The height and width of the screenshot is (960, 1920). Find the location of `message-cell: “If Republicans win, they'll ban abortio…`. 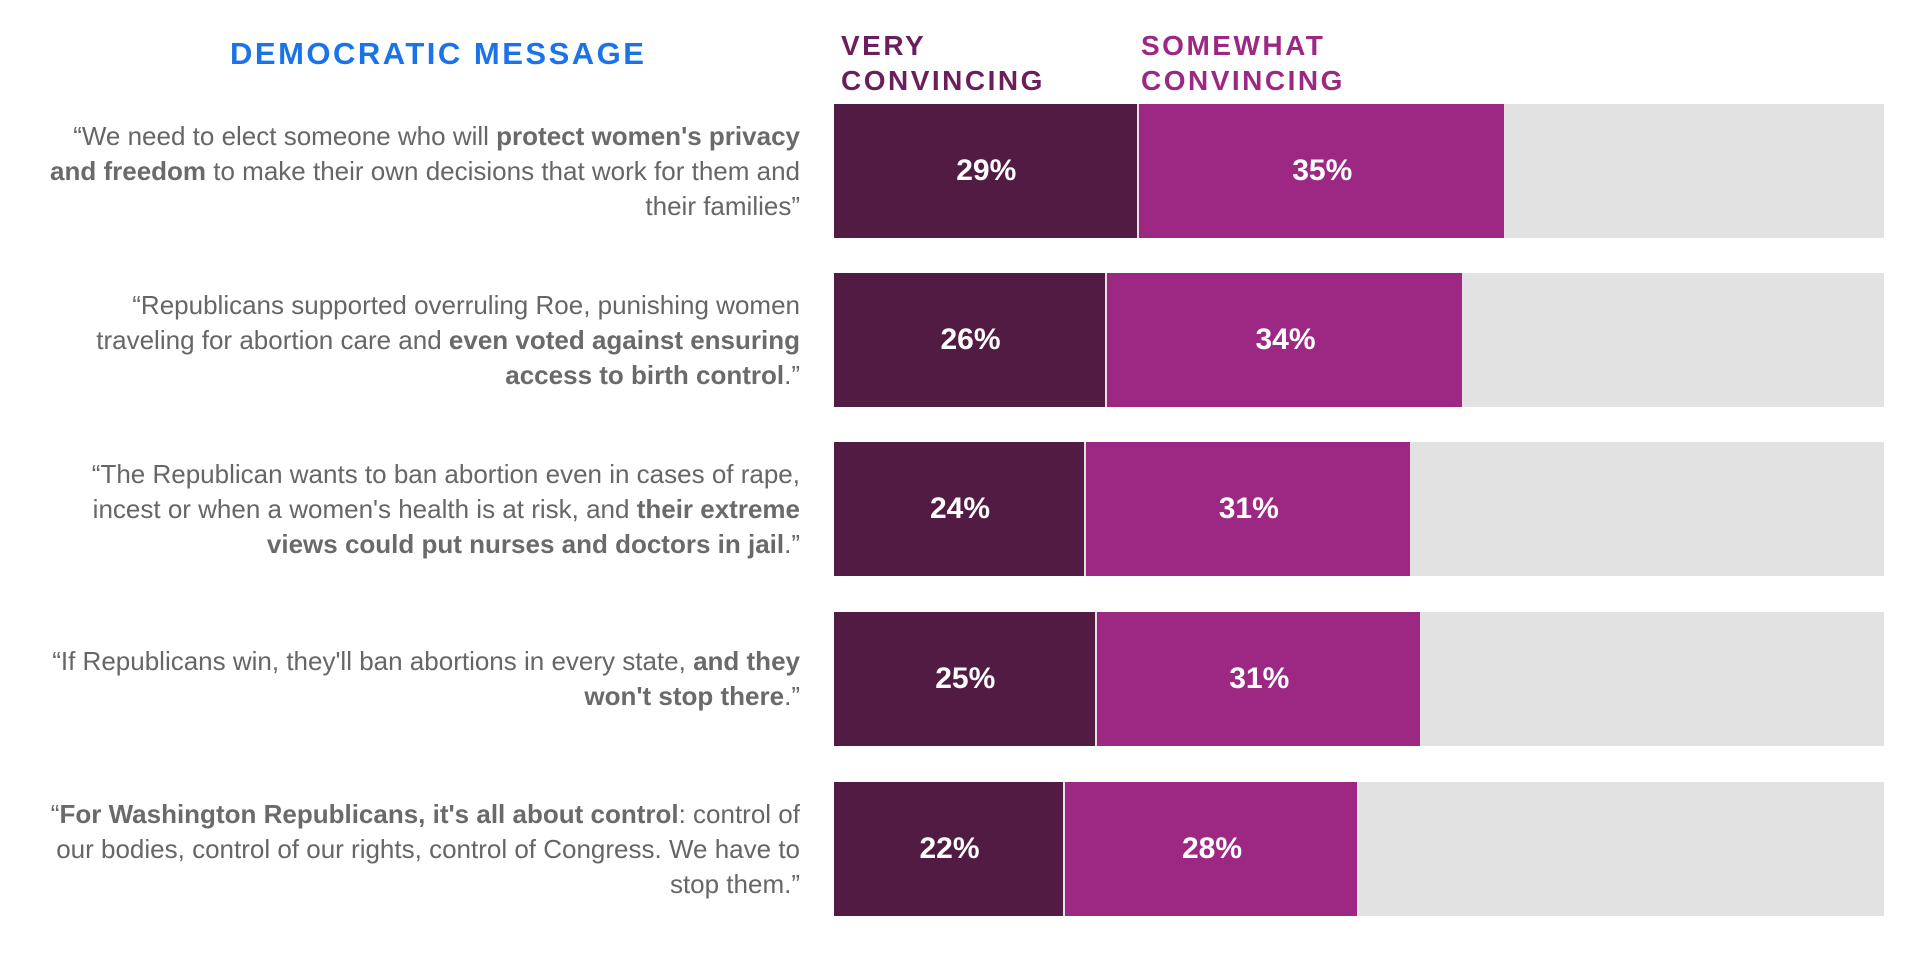

message-cell: “If Republicans win, they'll ban abortio… is located at coordinates (420, 679).